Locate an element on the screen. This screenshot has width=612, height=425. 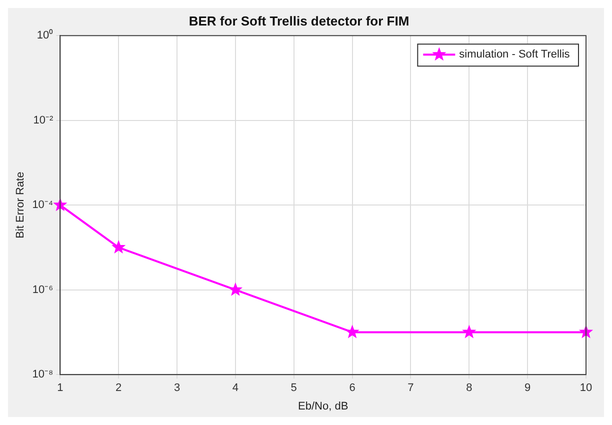
legend-label: simulation - Soft Trellis is located at coordinates (514, 54).